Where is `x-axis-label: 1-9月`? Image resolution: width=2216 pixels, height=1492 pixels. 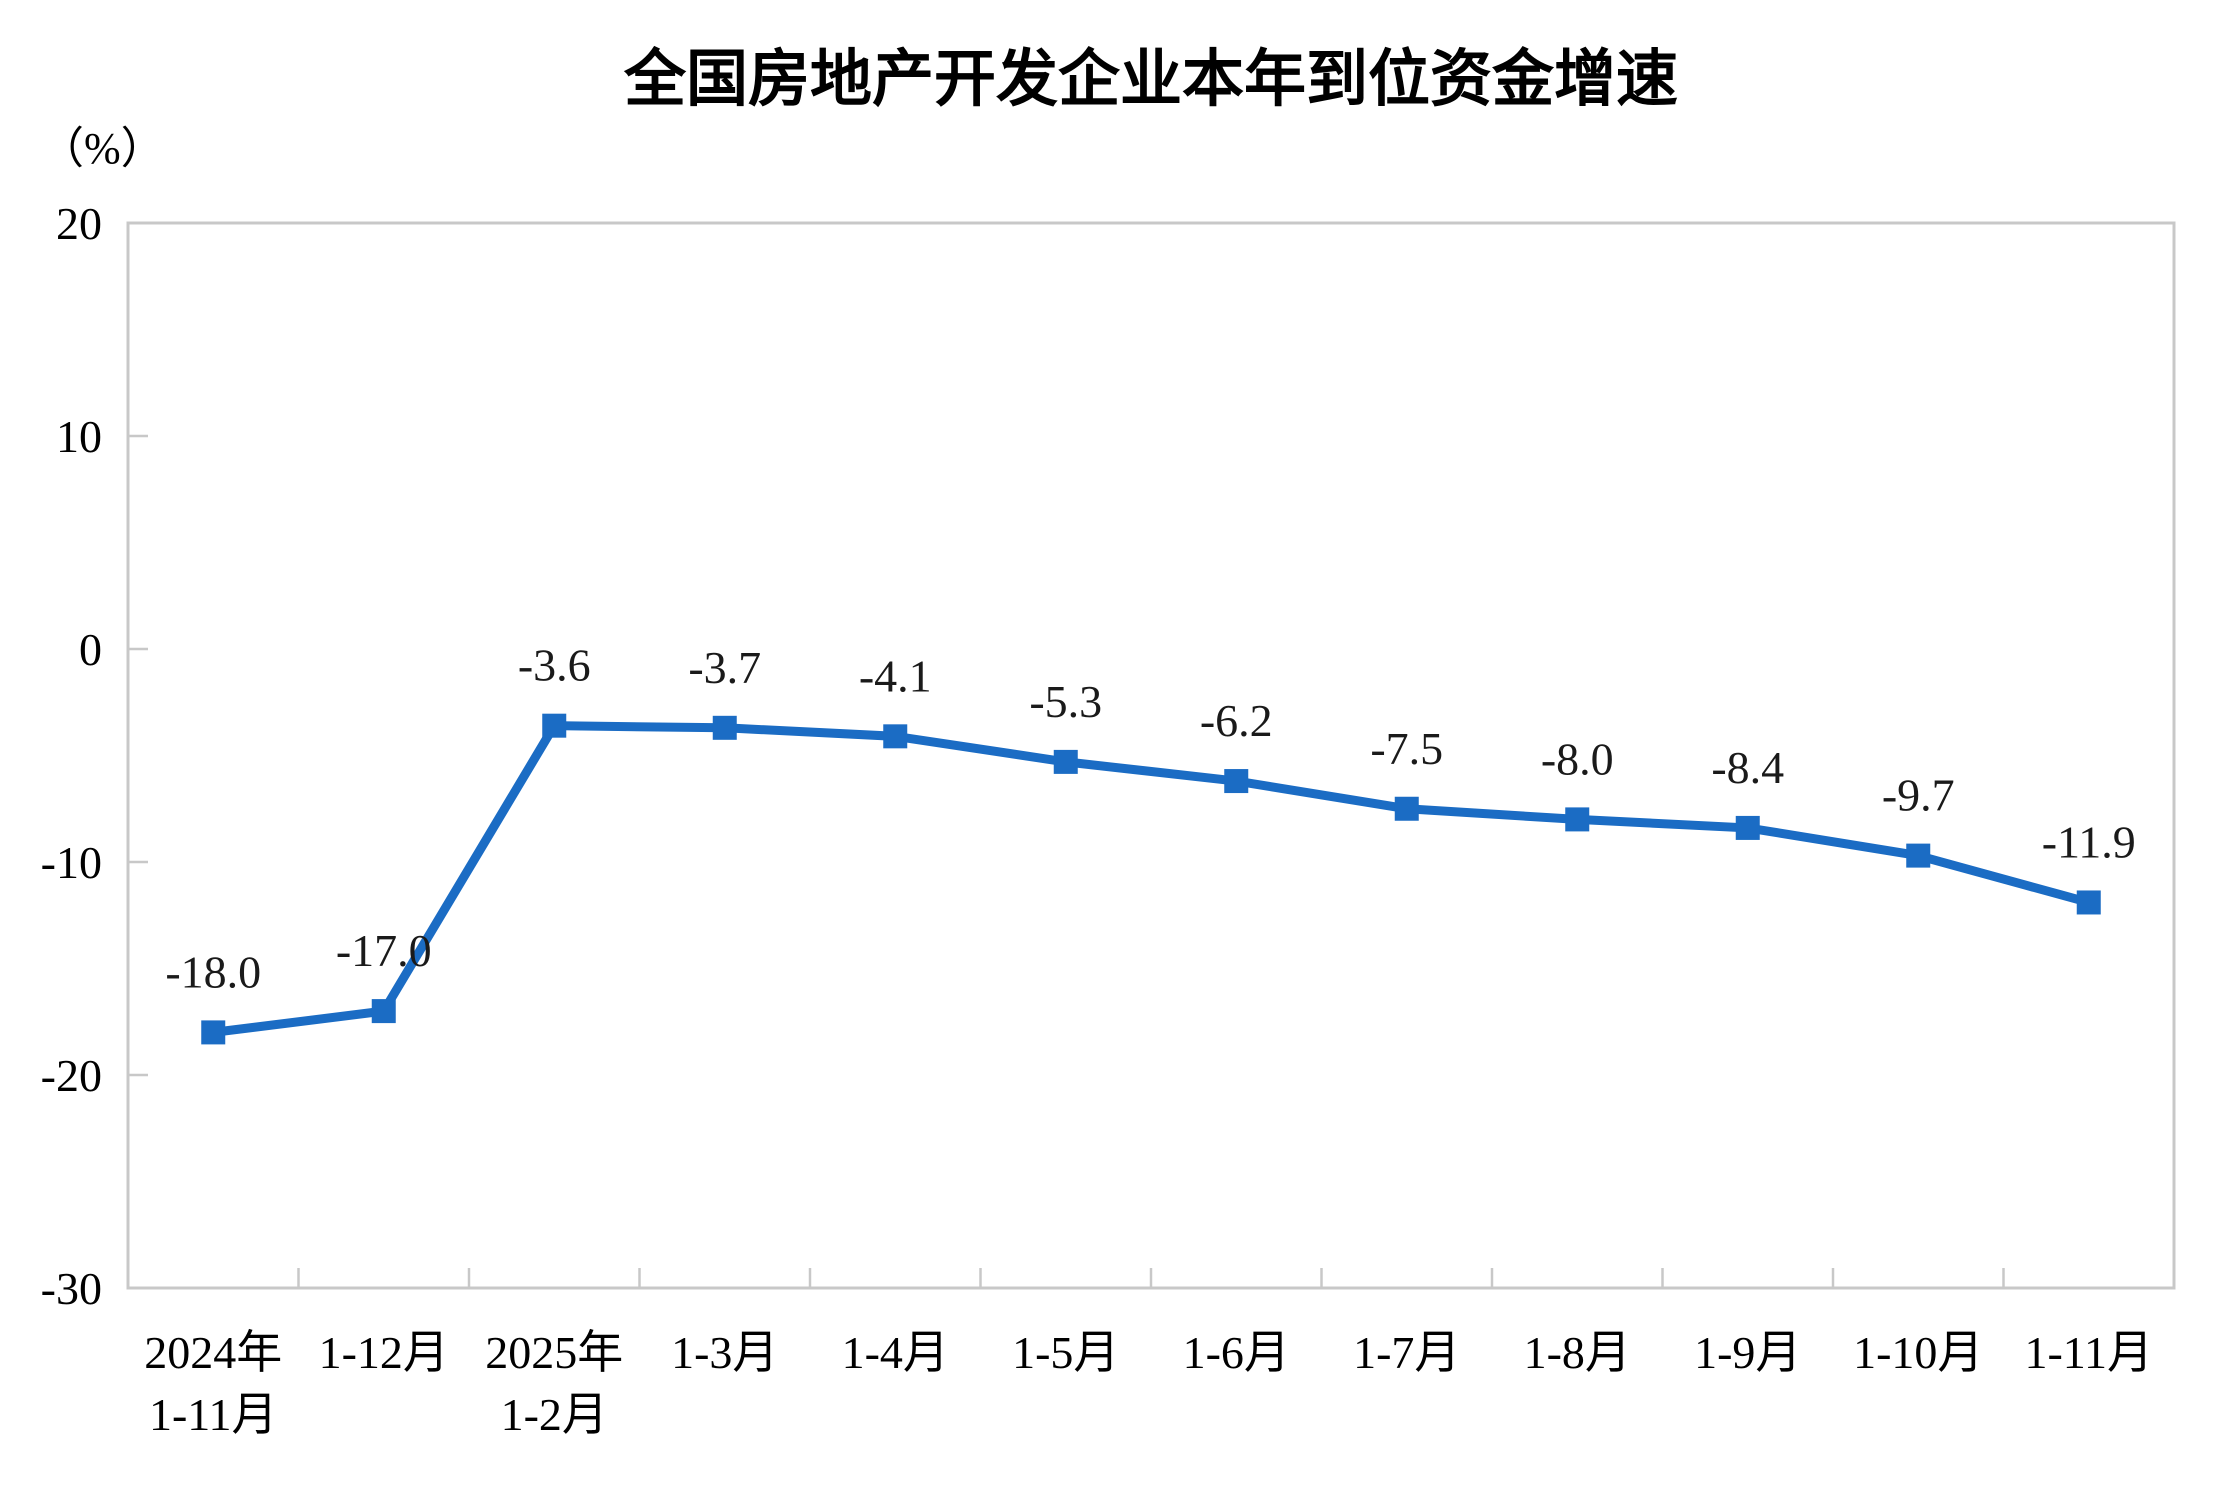 x-axis-label: 1-9月 is located at coordinates (1747, 1352).